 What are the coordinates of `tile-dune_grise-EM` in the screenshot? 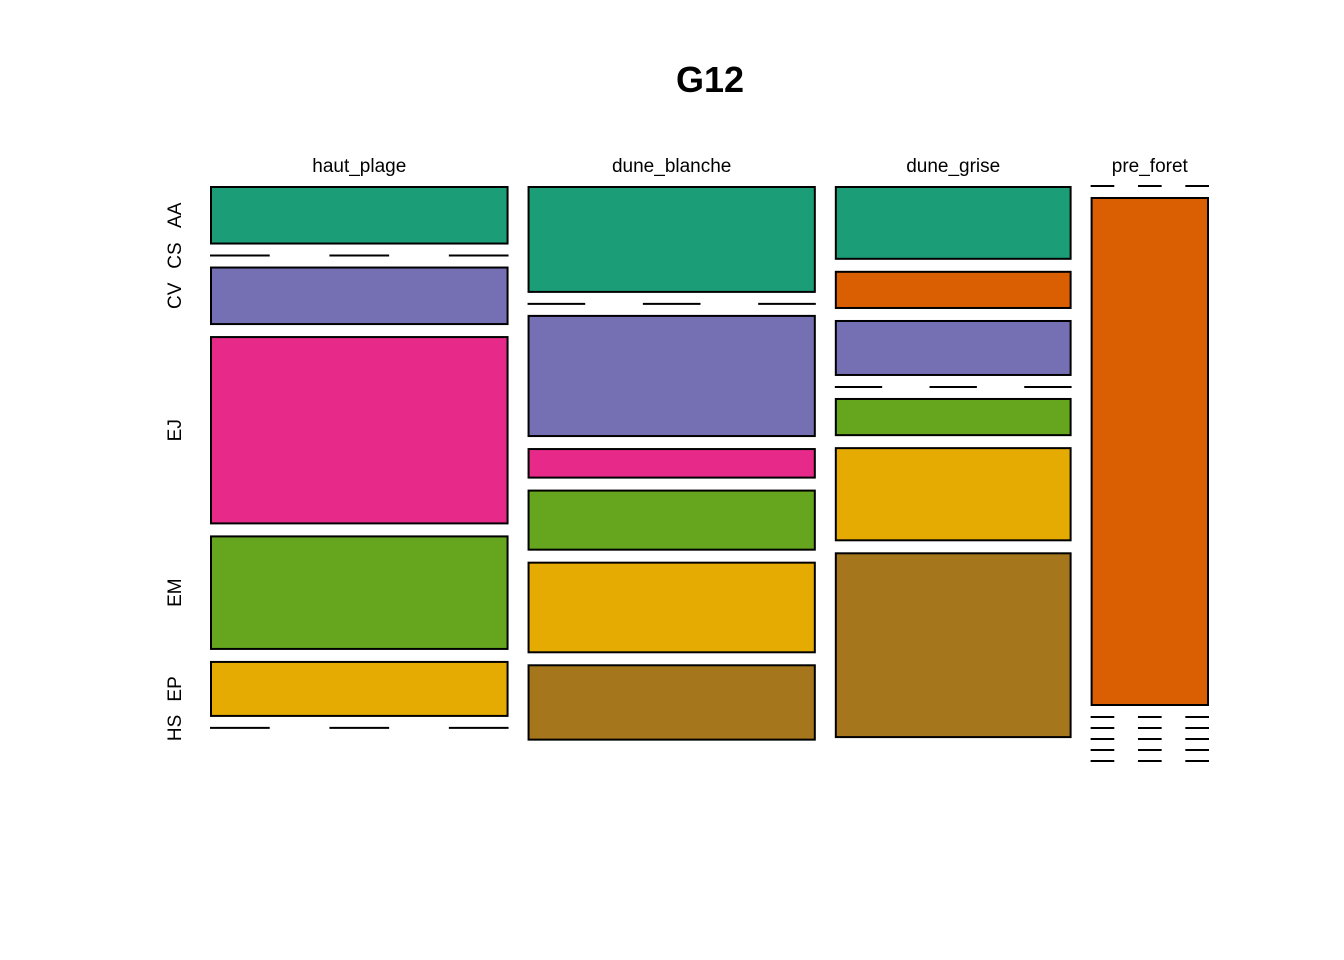 It's located at (953, 417).